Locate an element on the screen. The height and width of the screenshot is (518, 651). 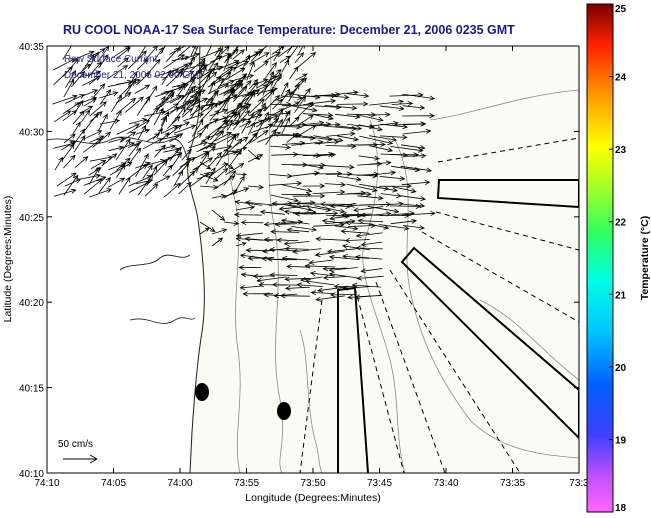
y-tick-label: 40:15 is located at coordinates (31, 389).